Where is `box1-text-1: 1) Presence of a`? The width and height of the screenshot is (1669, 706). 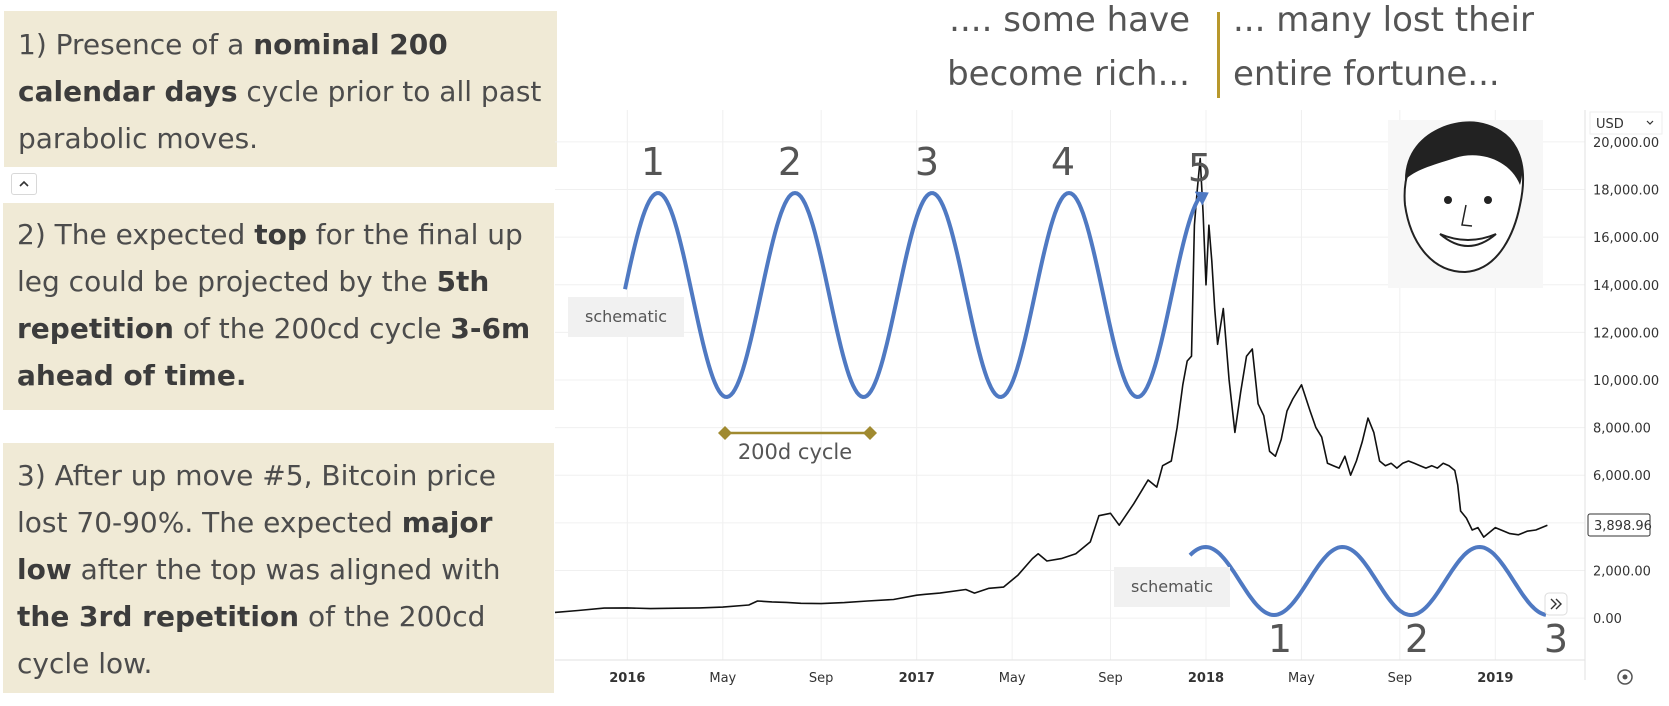 box1-text-1: 1) Presence of a is located at coordinates (136, 44).